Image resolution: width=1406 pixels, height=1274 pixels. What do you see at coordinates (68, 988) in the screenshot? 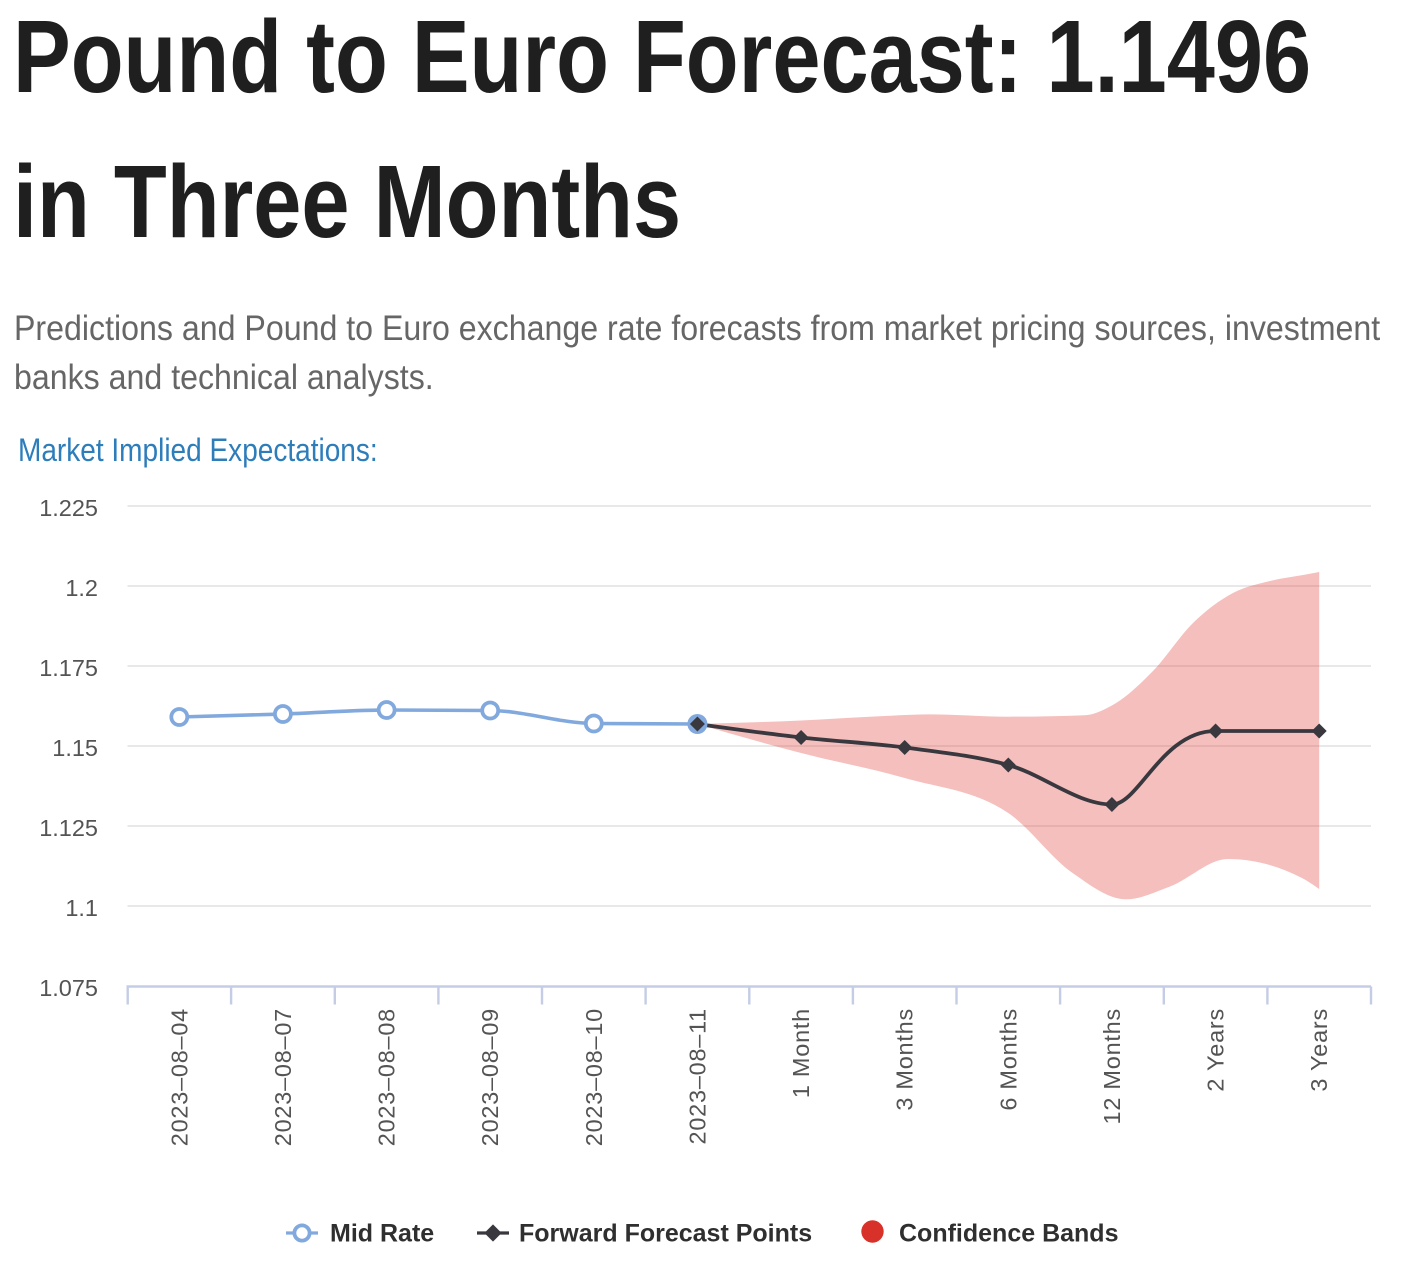
I see `svg-text: 1.075` at bounding box center [68, 988].